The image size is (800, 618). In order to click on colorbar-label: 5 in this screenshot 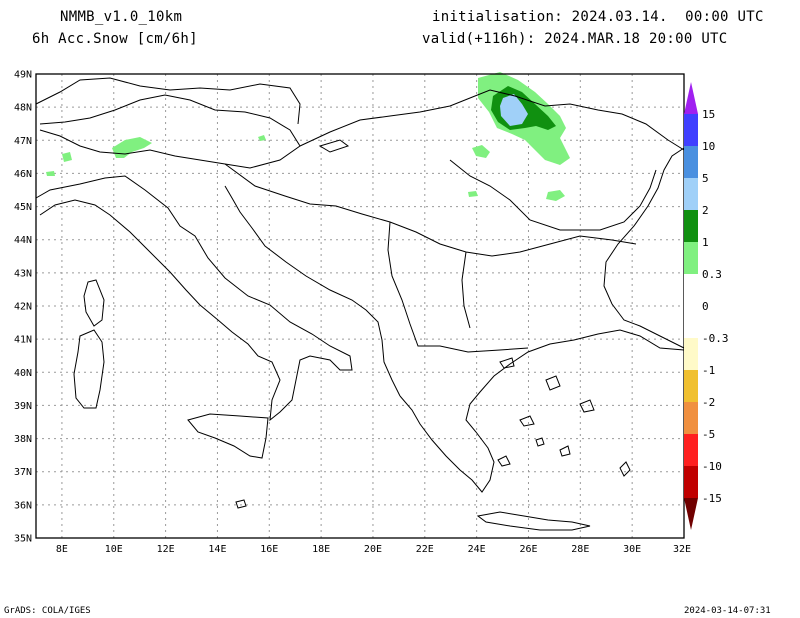, I will do `click(705, 178)`.